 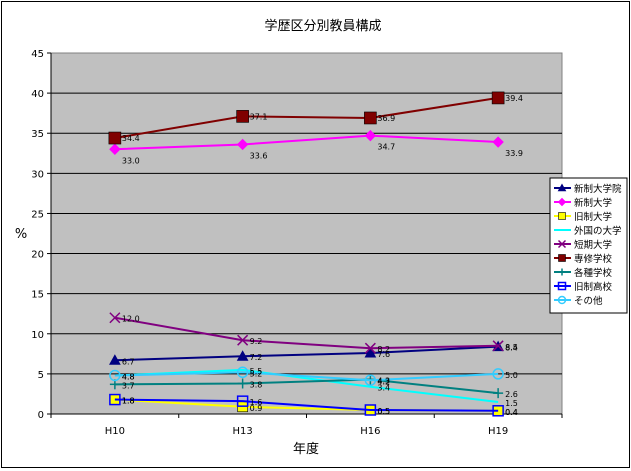 What do you see at coordinates (21, 234) in the screenshot?
I see `y-axis-label: %` at bounding box center [21, 234].